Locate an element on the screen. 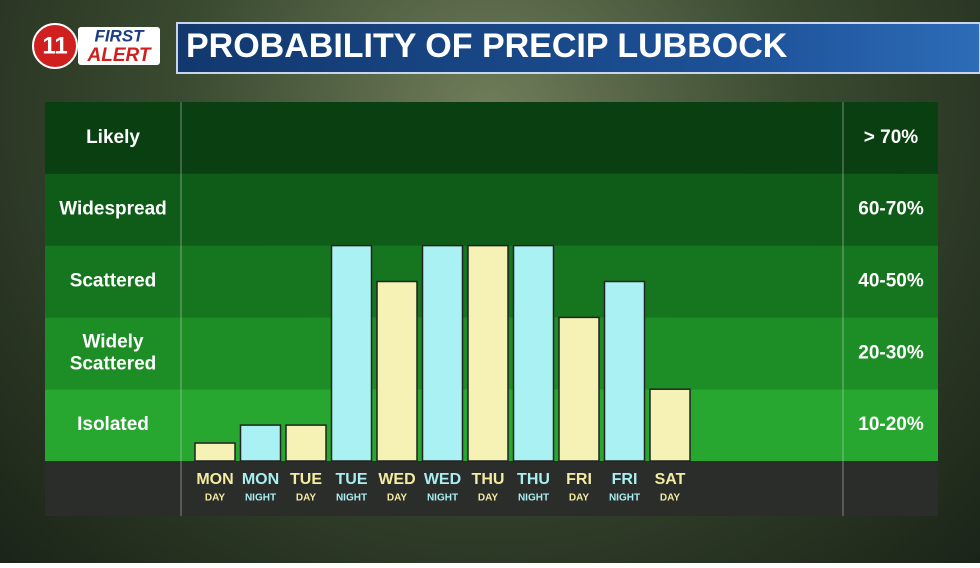 This screenshot has width=980, height=568. band-range: 40-50% is located at coordinates (891, 281).